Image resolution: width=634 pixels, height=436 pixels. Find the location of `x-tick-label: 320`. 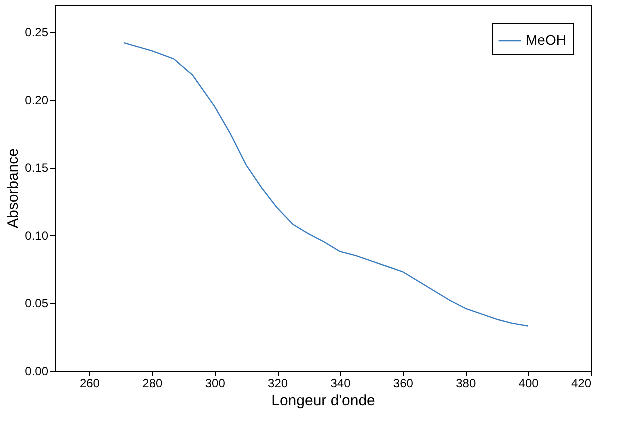

x-tick-label: 320 is located at coordinates (278, 383).